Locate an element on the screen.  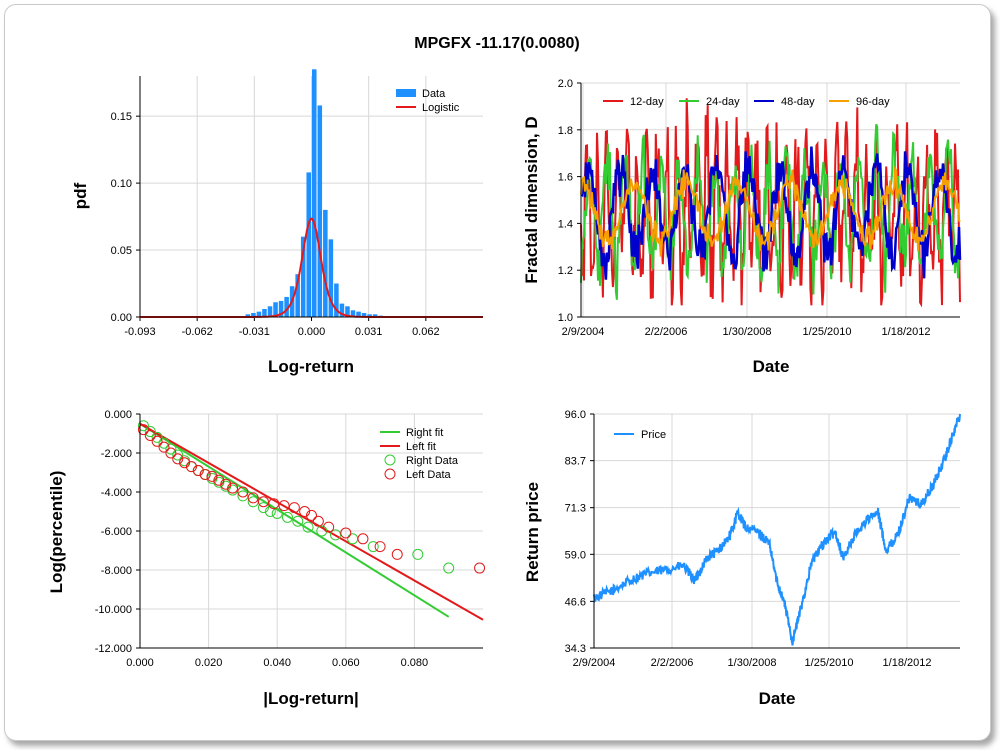
tail-ytick-label: 0.000 is located at coordinates (118, 415).